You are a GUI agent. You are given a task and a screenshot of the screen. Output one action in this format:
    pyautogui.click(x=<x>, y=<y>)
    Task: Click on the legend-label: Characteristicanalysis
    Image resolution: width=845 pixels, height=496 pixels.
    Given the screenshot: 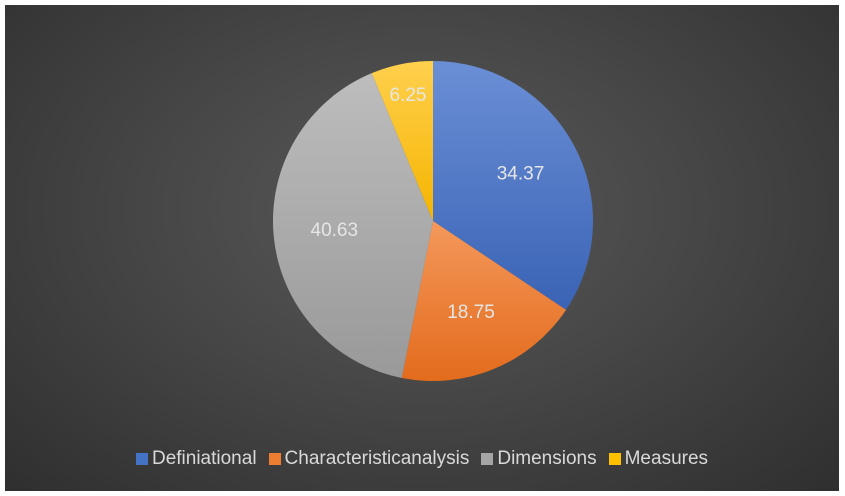 What is the action you would take?
    pyautogui.click(x=377, y=458)
    